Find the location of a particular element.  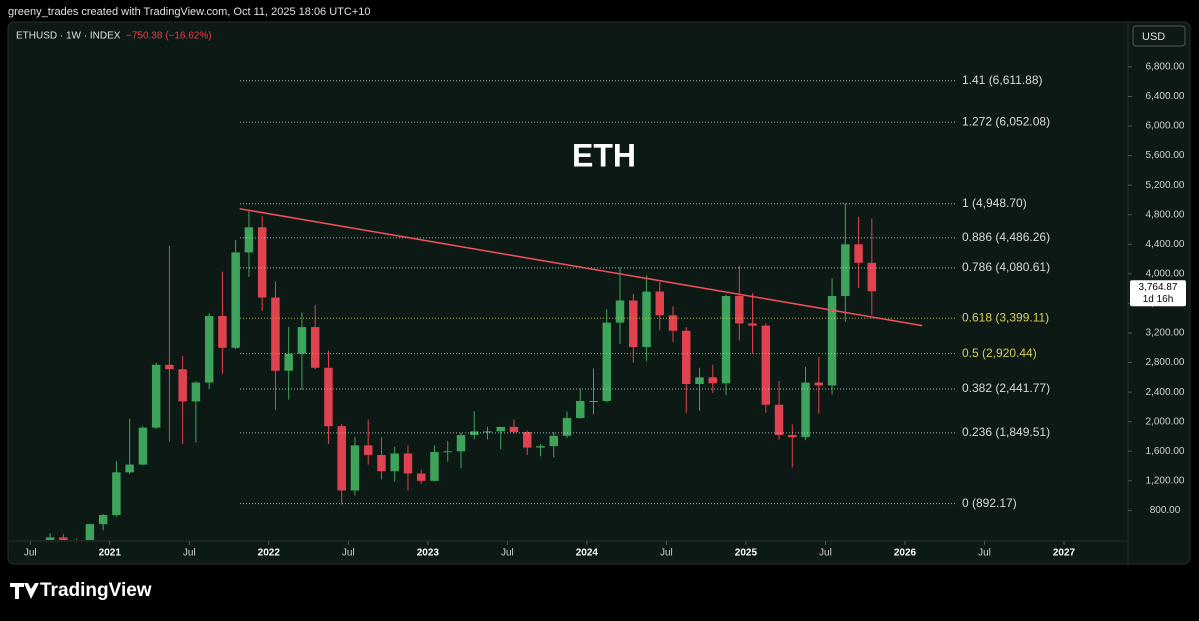

fib-label: 0.618 (3,399.11) is located at coordinates (1005, 317).